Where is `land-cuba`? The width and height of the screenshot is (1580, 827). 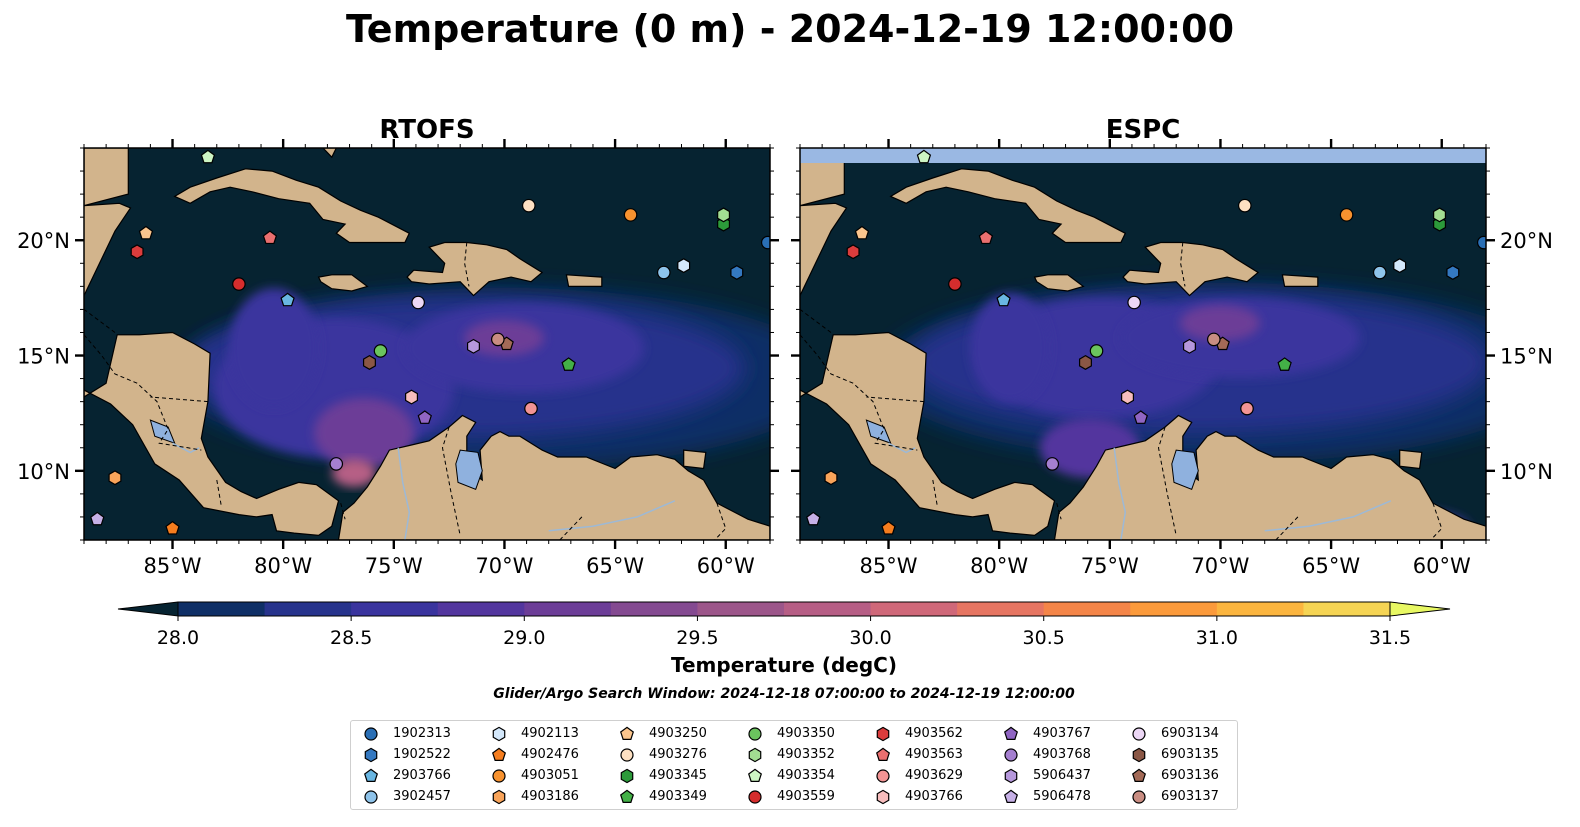 land-cuba is located at coordinates (292, 206).